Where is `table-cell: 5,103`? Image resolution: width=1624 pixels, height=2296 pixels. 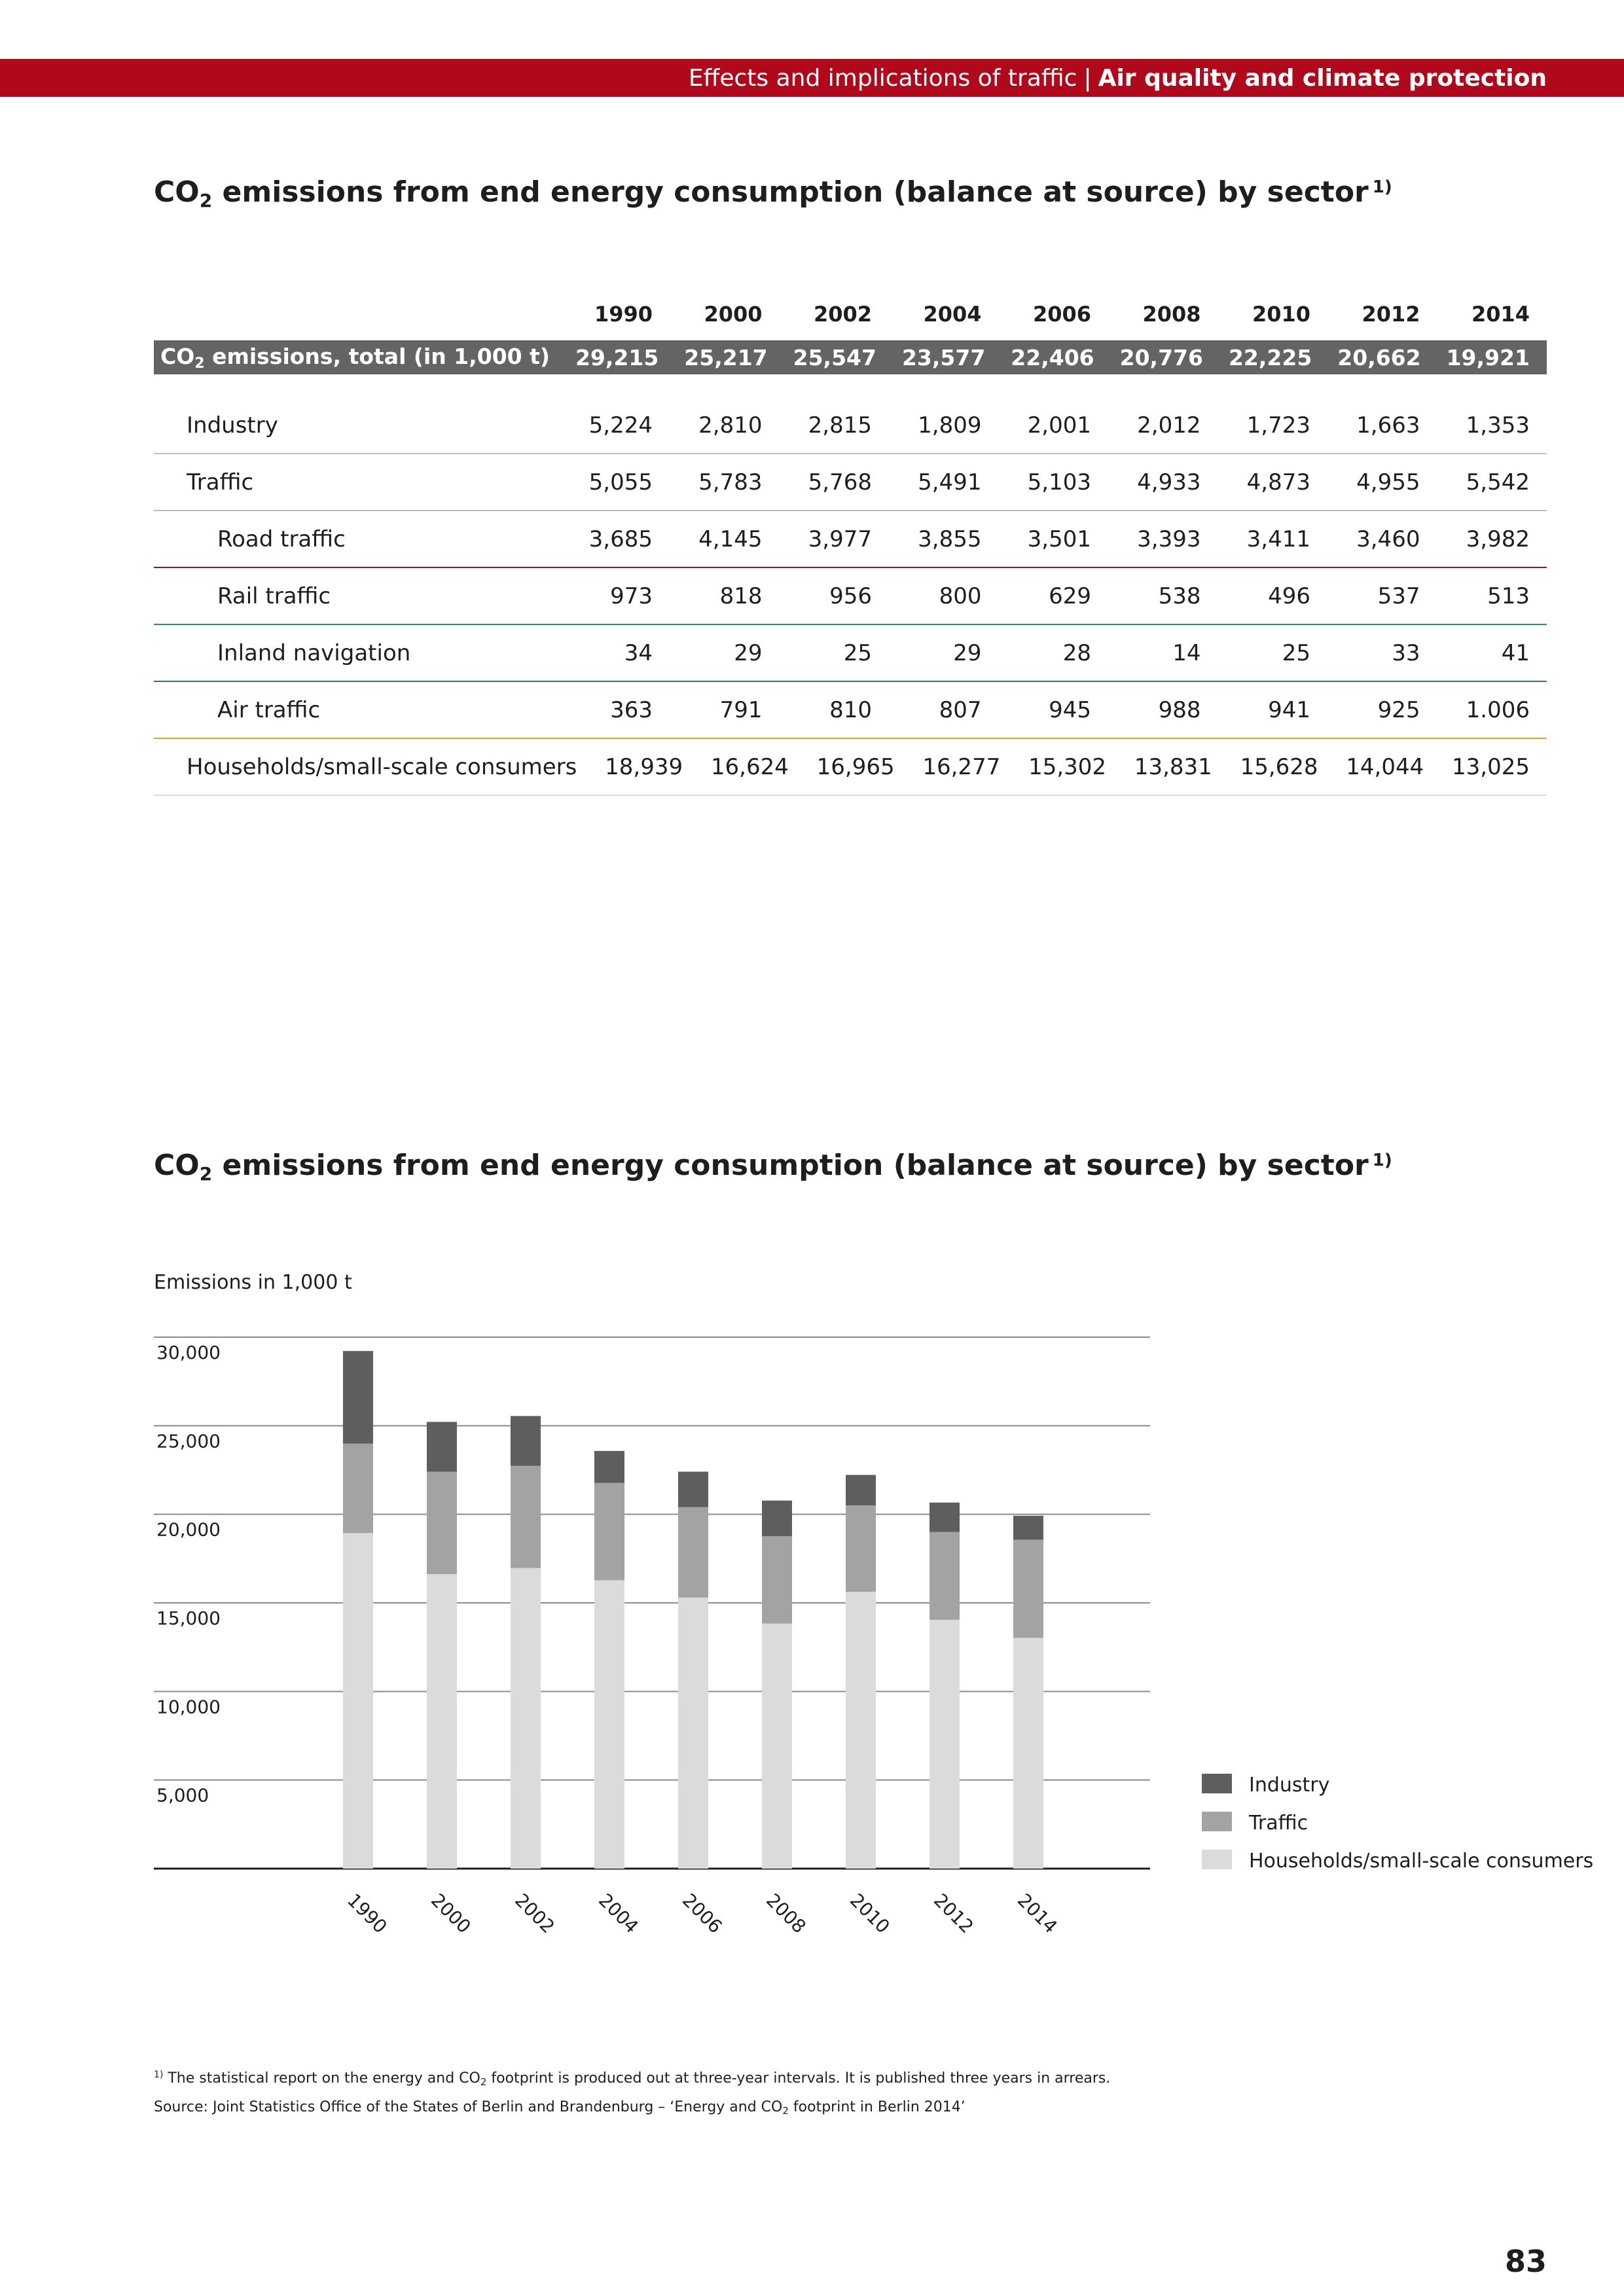
table-cell: 5,103 is located at coordinates (1059, 482).